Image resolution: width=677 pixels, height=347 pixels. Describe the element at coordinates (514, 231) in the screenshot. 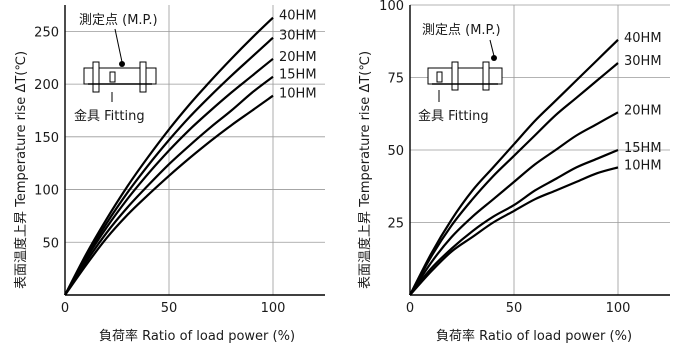

I see `series-line-10hm` at that location.